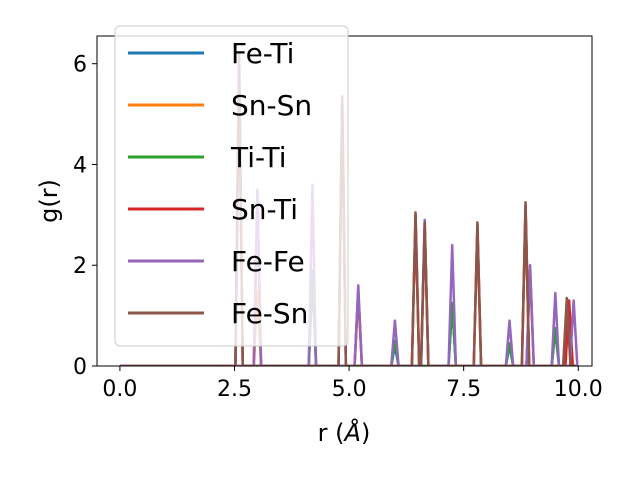 This screenshot has height=480, width=640. What do you see at coordinates (268, 261) in the screenshot?
I see `legend-label-fe-fe: Fe-Fe` at bounding box center [268, 261].